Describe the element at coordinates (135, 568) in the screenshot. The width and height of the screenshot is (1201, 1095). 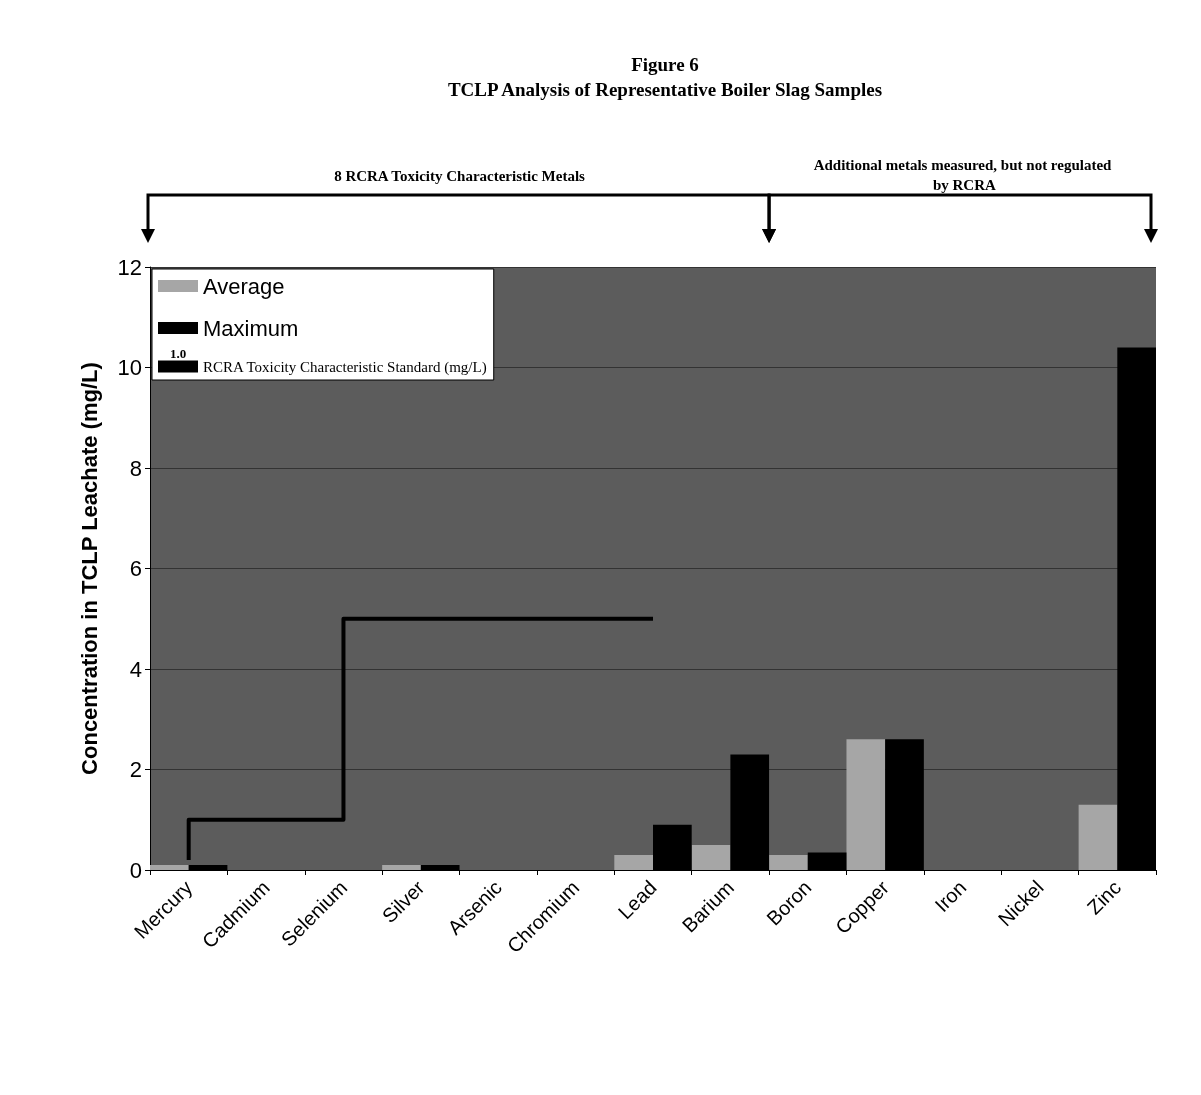
I see `y-tick-label: 6` at that location.